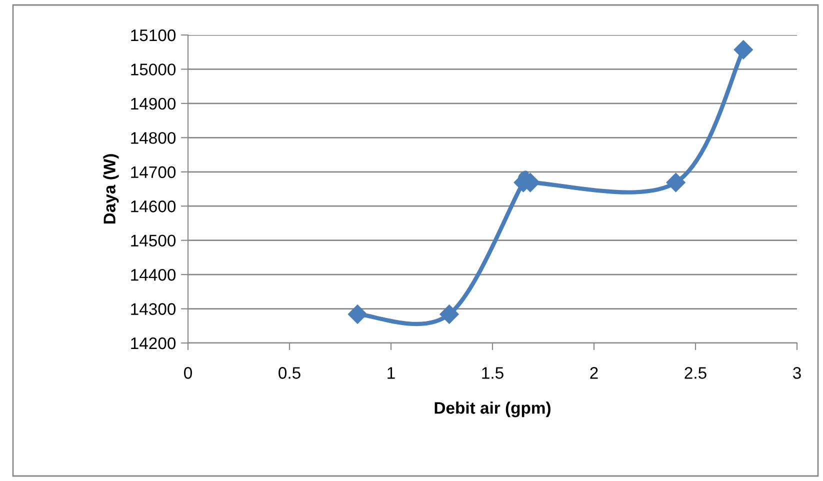 The height and width of the screenshot is (481, 823). Describe the element at coordinates (153, 309) in the screenshot. I see `y-tick-label: 14300` at that location.